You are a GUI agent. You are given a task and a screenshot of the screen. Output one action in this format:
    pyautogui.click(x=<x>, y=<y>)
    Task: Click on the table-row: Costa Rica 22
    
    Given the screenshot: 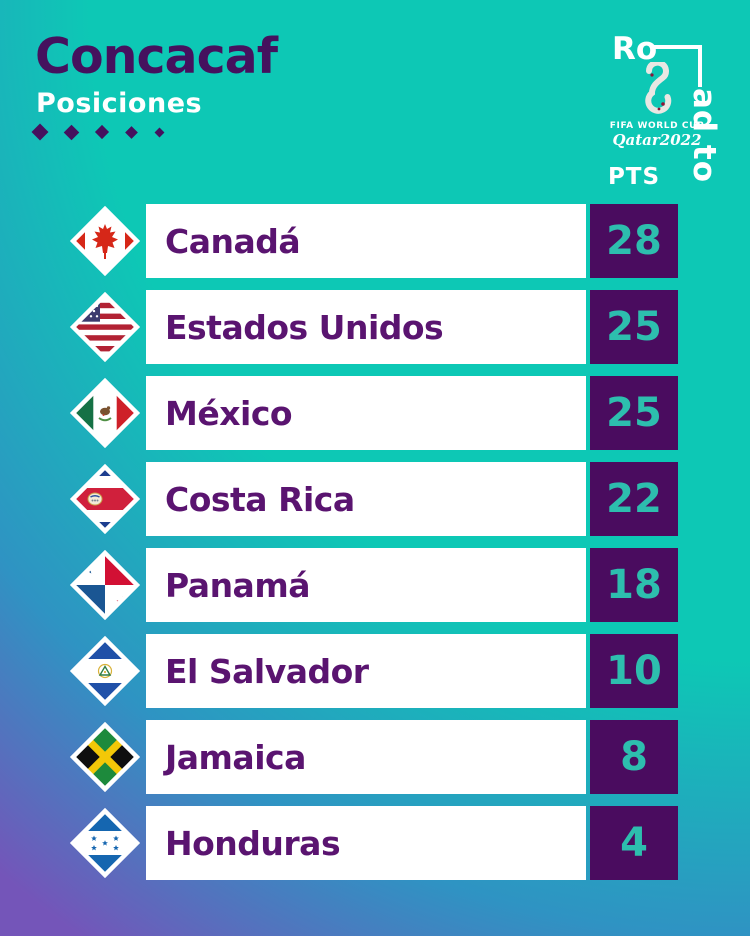 What is the action you would take?
    pyautogui.click(x=374, y=499)
    